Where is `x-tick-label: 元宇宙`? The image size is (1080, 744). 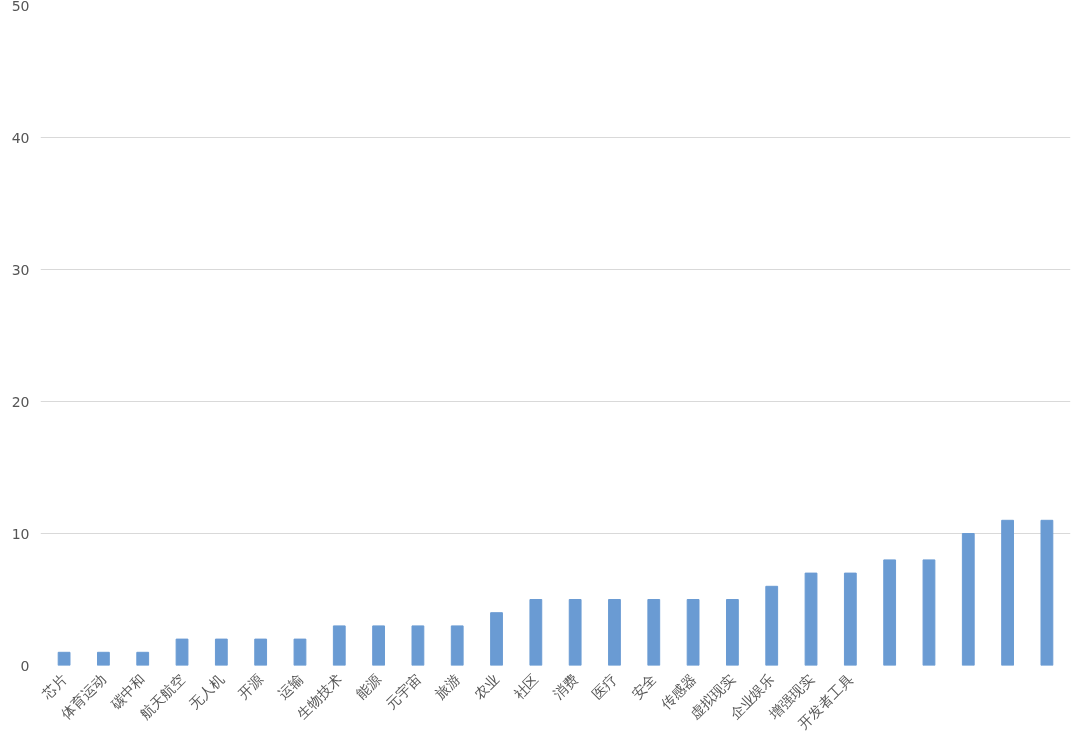 x-tick-label: 元宇宙 is located at coordinates (403, 691).